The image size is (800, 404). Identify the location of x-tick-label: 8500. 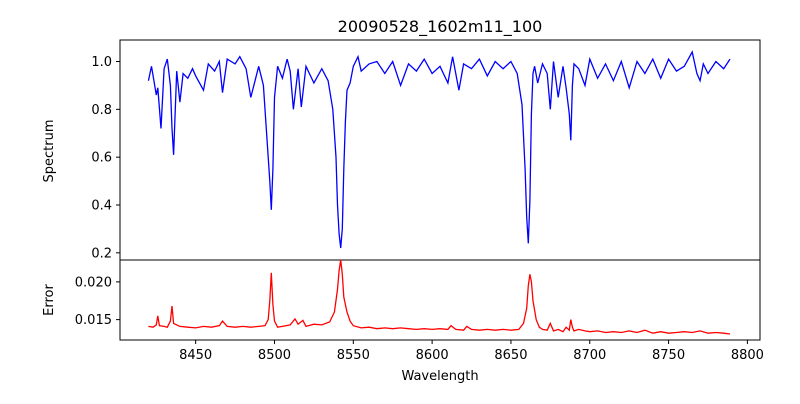
(274, 355).